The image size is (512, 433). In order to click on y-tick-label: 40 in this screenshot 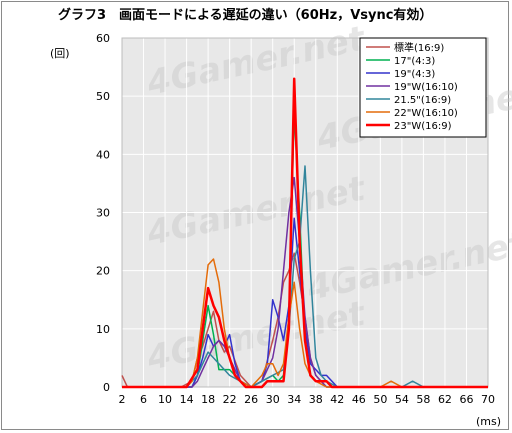, I will do `click(103, 154)`.